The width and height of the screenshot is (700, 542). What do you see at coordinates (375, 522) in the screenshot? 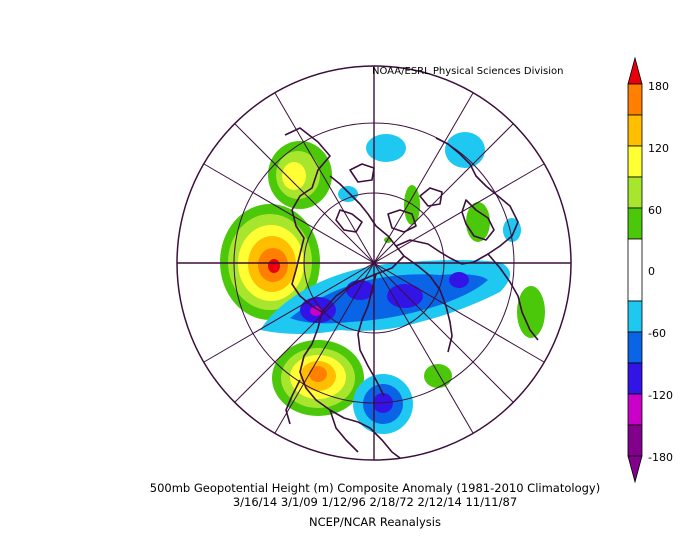
I see `map-source: NCEP/NCAR Reanalysis` at bounding box center [375, 522].